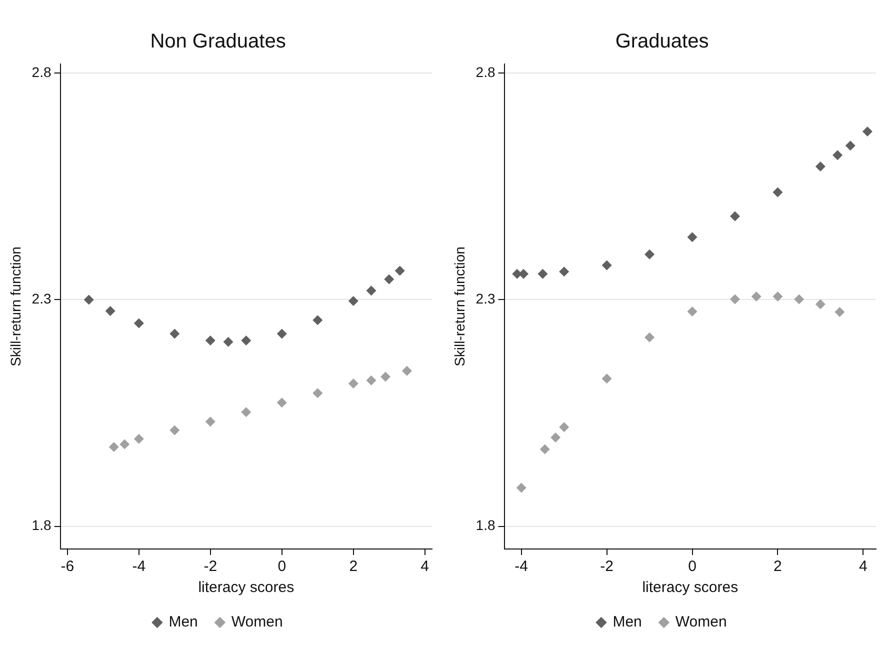 The image size is (894, 655). Describe the element at coordinates (218, 41) in the screenshot. I see `chart-title: Non Graduates` at that location.